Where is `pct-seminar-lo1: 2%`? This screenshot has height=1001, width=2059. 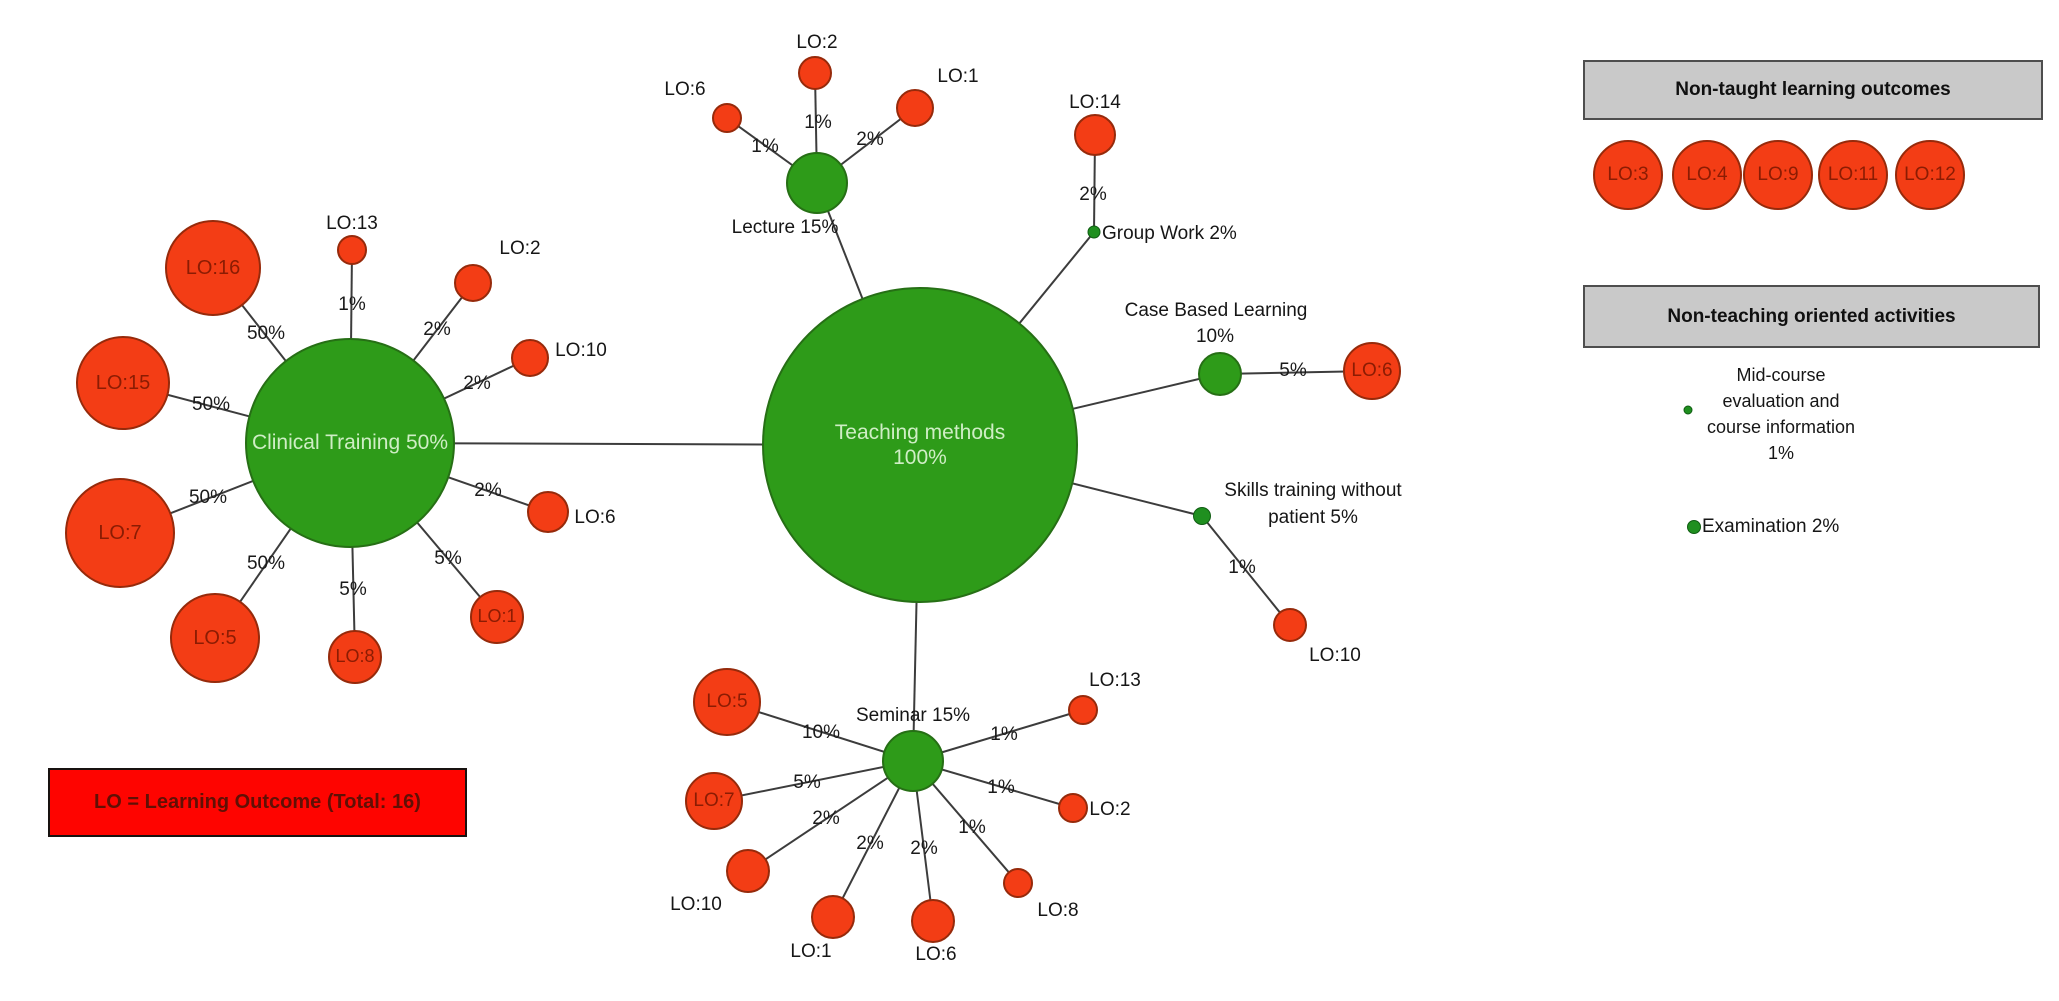
pct-seminar-lo1: 2% is located at coordinates (870, 843).